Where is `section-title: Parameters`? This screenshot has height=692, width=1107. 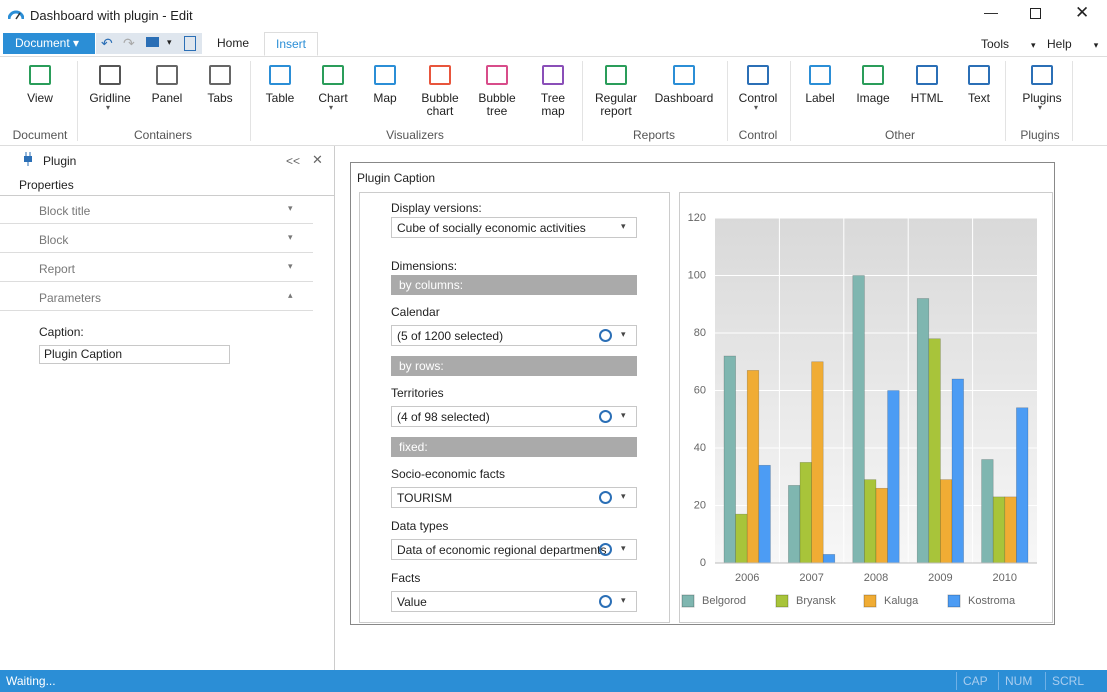 section-title: Parameters is located at coordinates (70, 298).